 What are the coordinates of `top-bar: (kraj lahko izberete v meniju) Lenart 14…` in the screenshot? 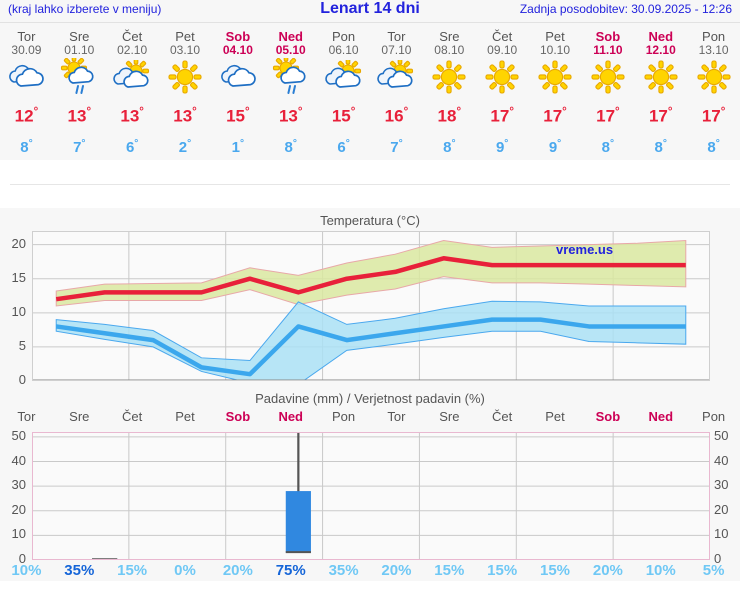 It's located at (370, 11).